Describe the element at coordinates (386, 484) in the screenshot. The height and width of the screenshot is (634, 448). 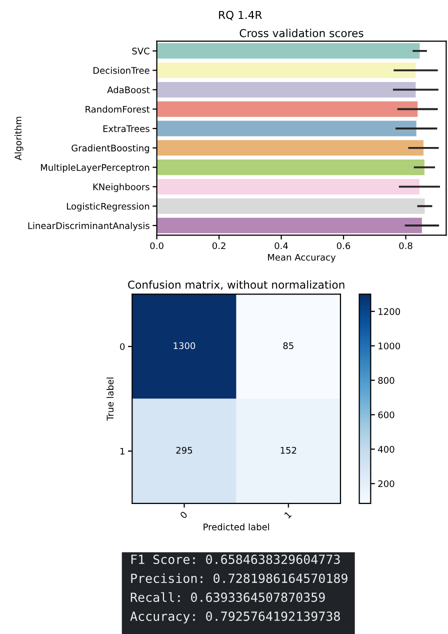
I see `color-bar-label: 200` at that location.